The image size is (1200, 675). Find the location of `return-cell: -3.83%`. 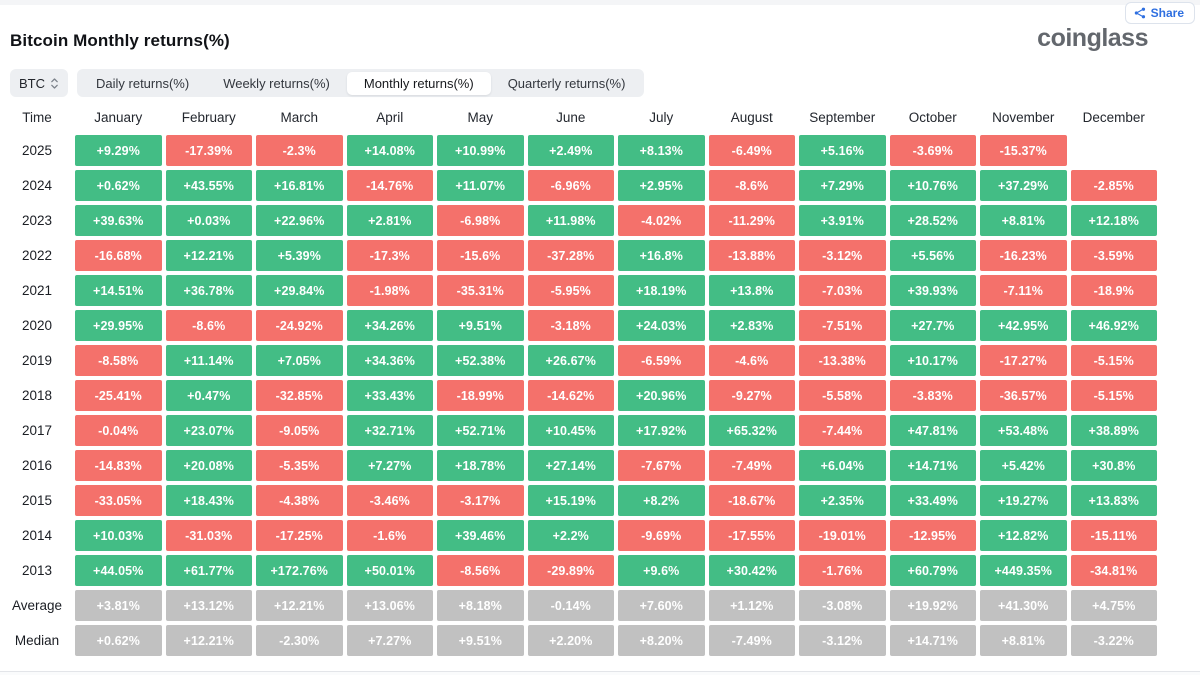

return-cell: -3.83% is located at coordinates (932, 395).